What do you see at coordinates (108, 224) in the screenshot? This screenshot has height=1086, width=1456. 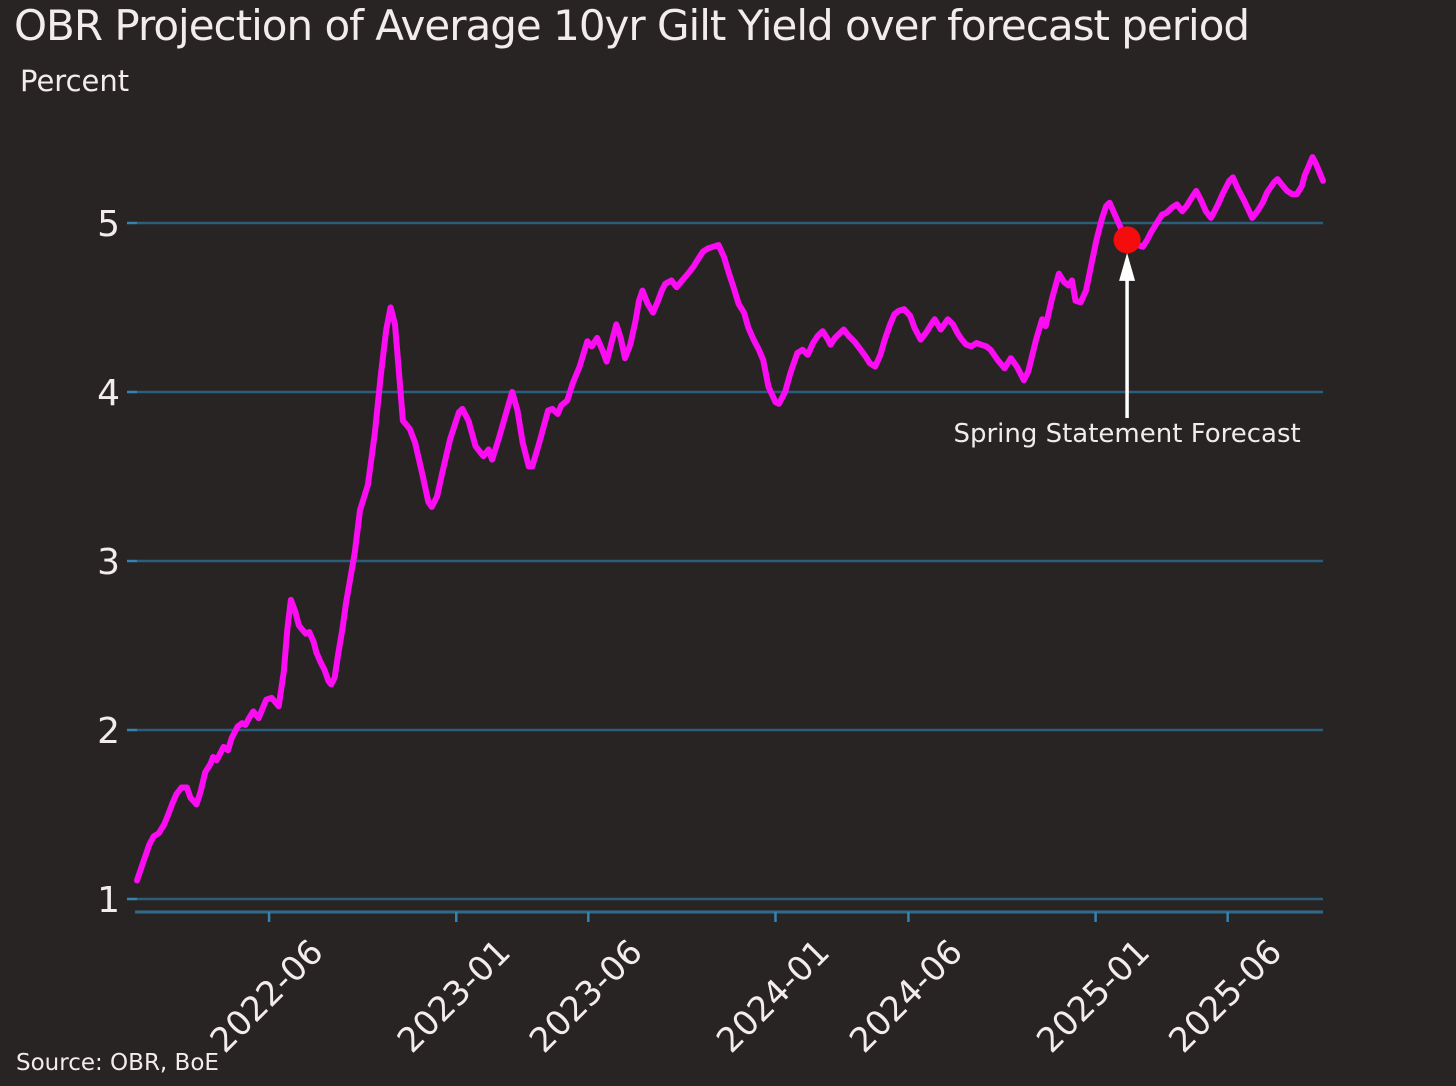 I see `y-tick-label-5: 5` at bounding box center [108, 224].